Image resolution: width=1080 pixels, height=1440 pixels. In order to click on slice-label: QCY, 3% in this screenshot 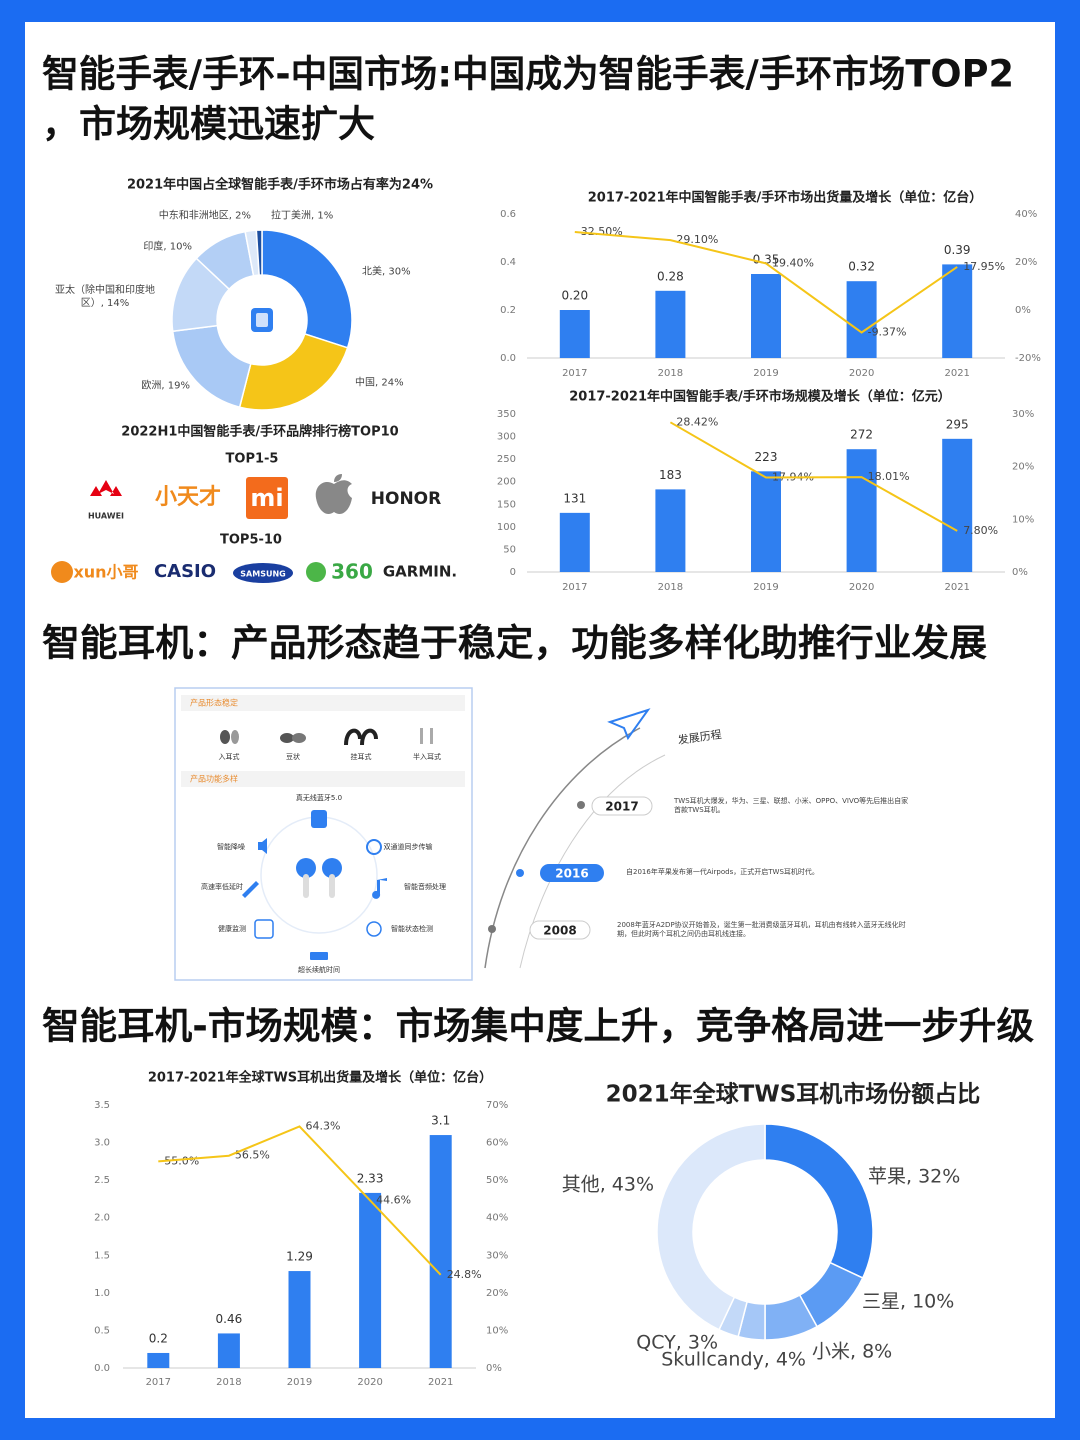, I will do `click(677, 1342)`.